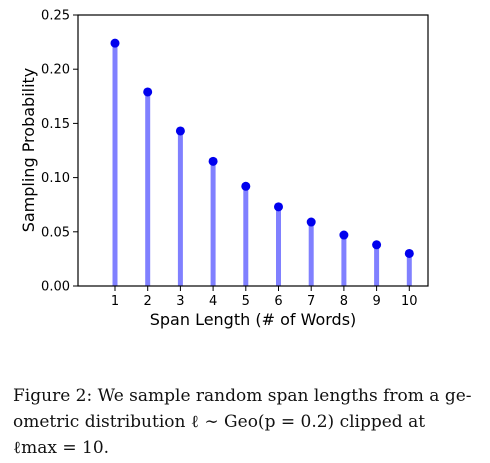  I want to click on caption-line-3: ℓmax = 10., so click(61, 448).